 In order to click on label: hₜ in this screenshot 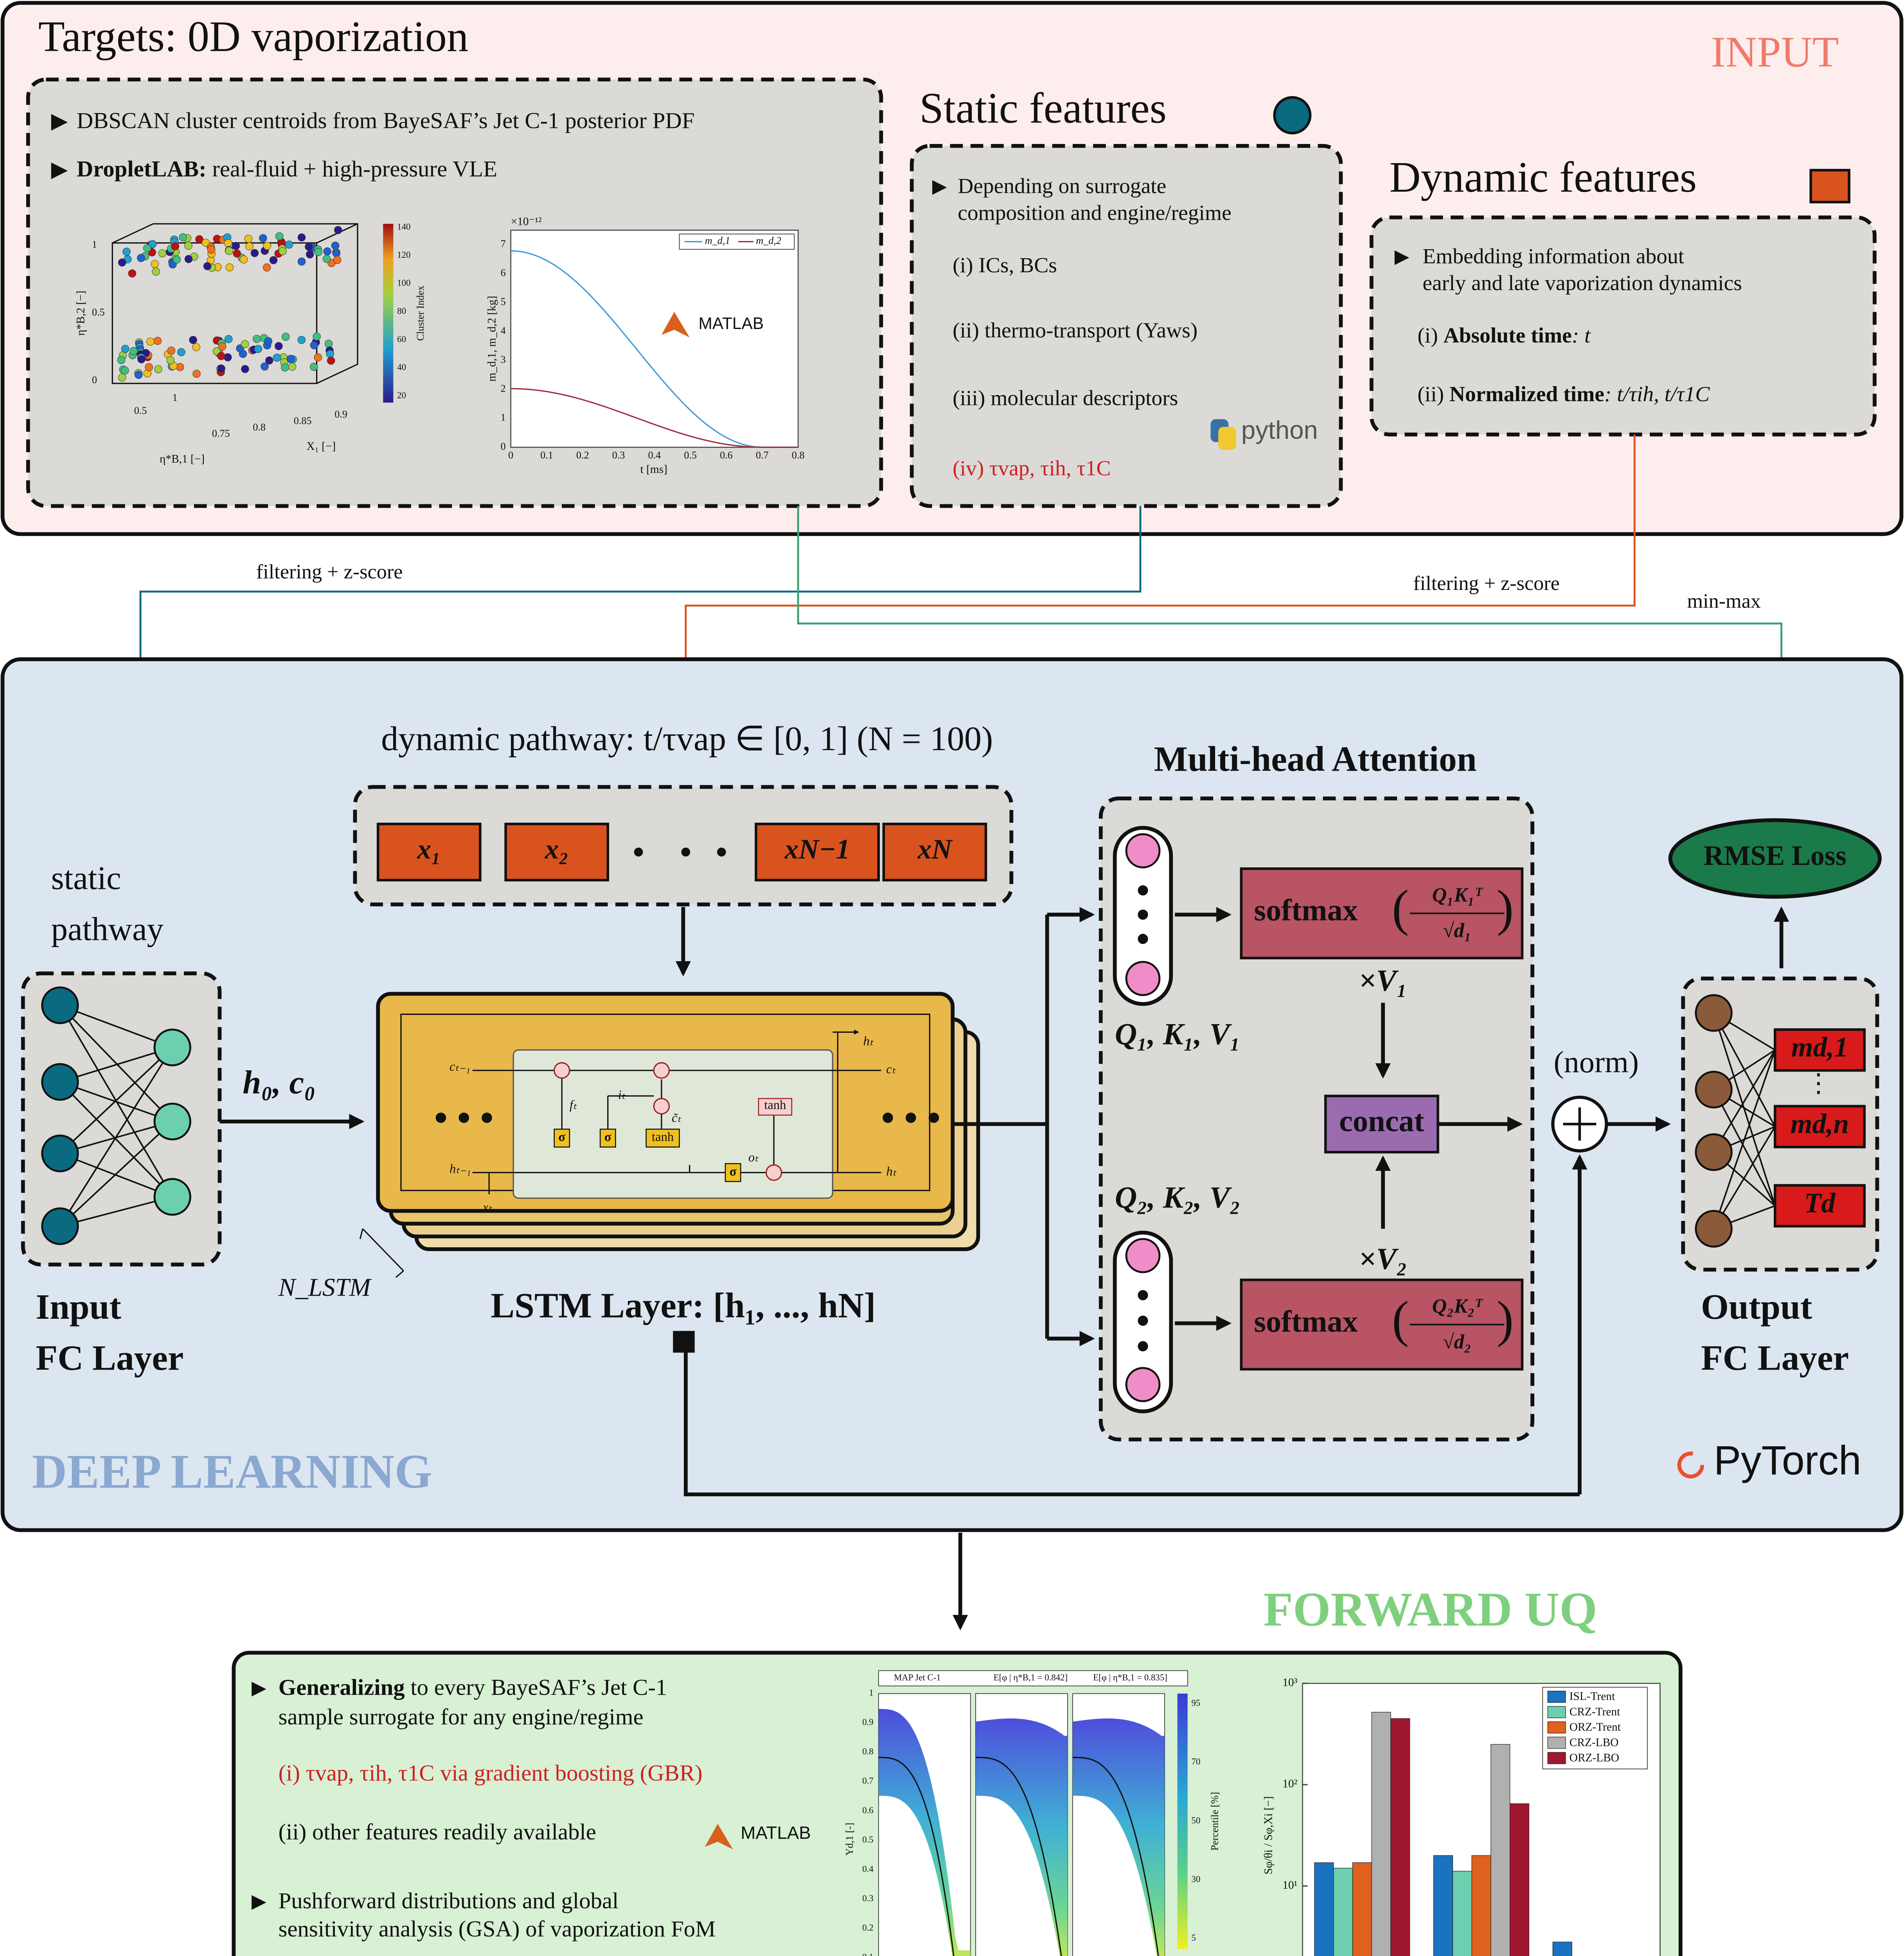, I will do `click(868, 1041)`.